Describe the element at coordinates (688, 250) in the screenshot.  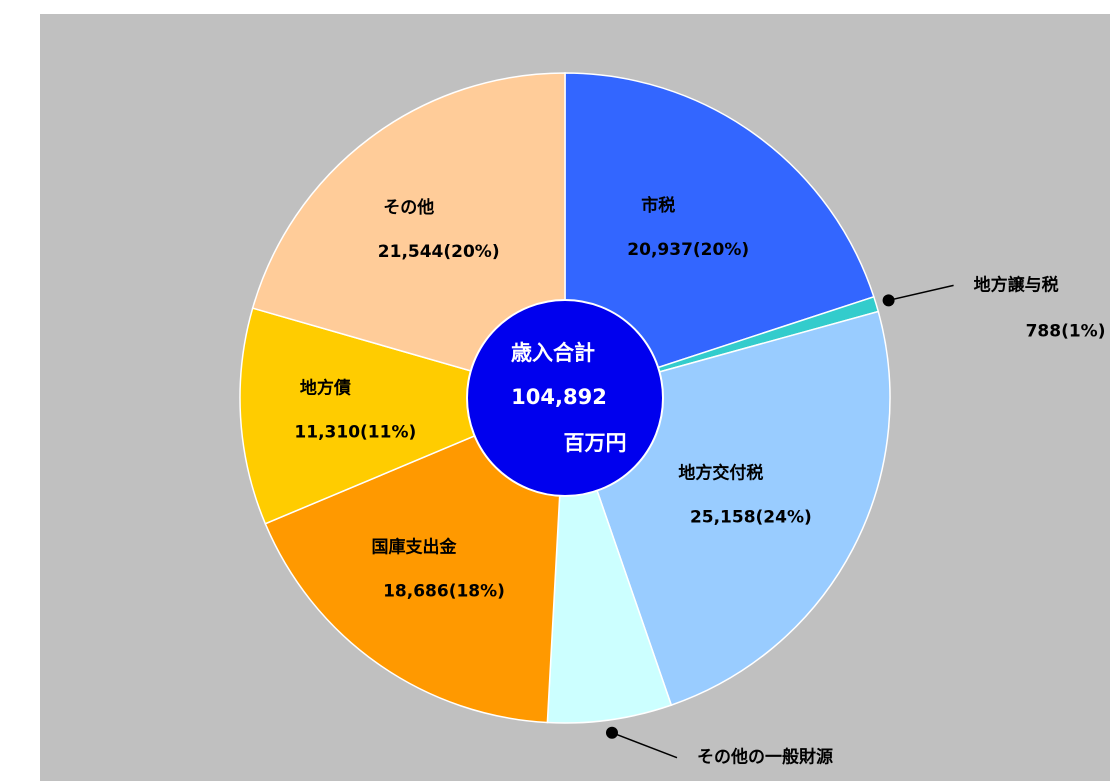
I see `value-label: 20,937(20%)` at that location.